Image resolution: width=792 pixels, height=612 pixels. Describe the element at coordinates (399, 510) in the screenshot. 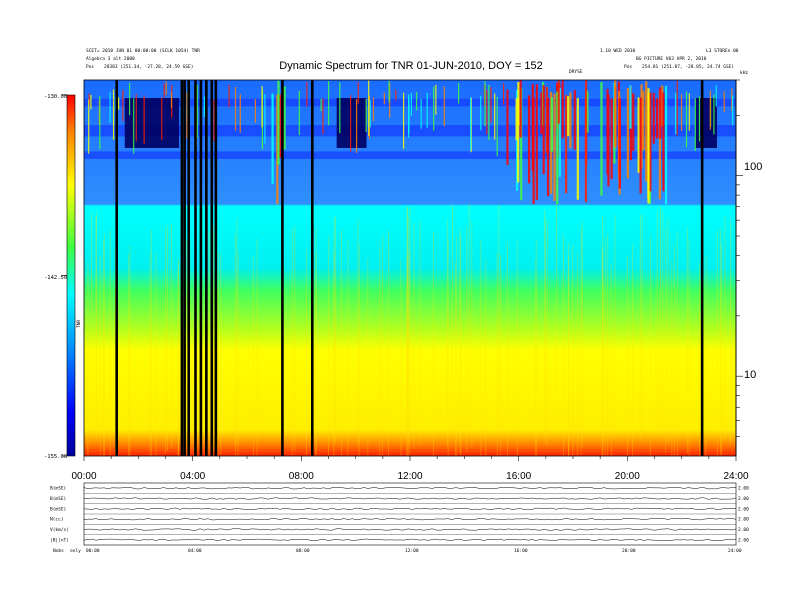

I see `bottom-row-2: B(mSE) 2.00` at that location.